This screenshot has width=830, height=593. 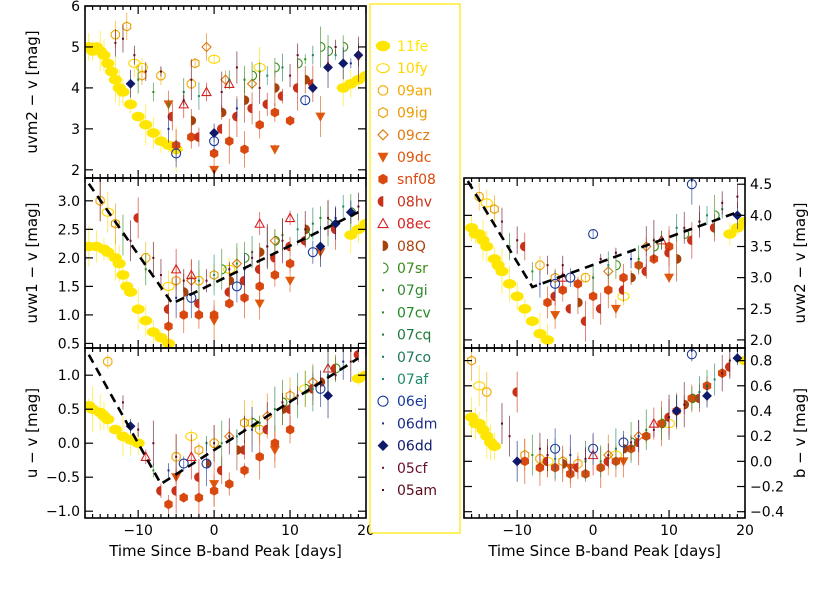 What do you see at coordinates (605, 418) in the screenshot?
I see `plot-area-b` at bounding box center [605, 418].